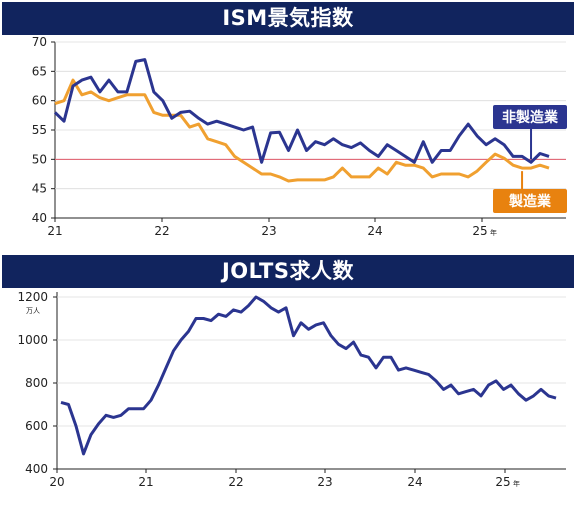  I want to click on ism-x-tick-label: 22, so click(161, 231).